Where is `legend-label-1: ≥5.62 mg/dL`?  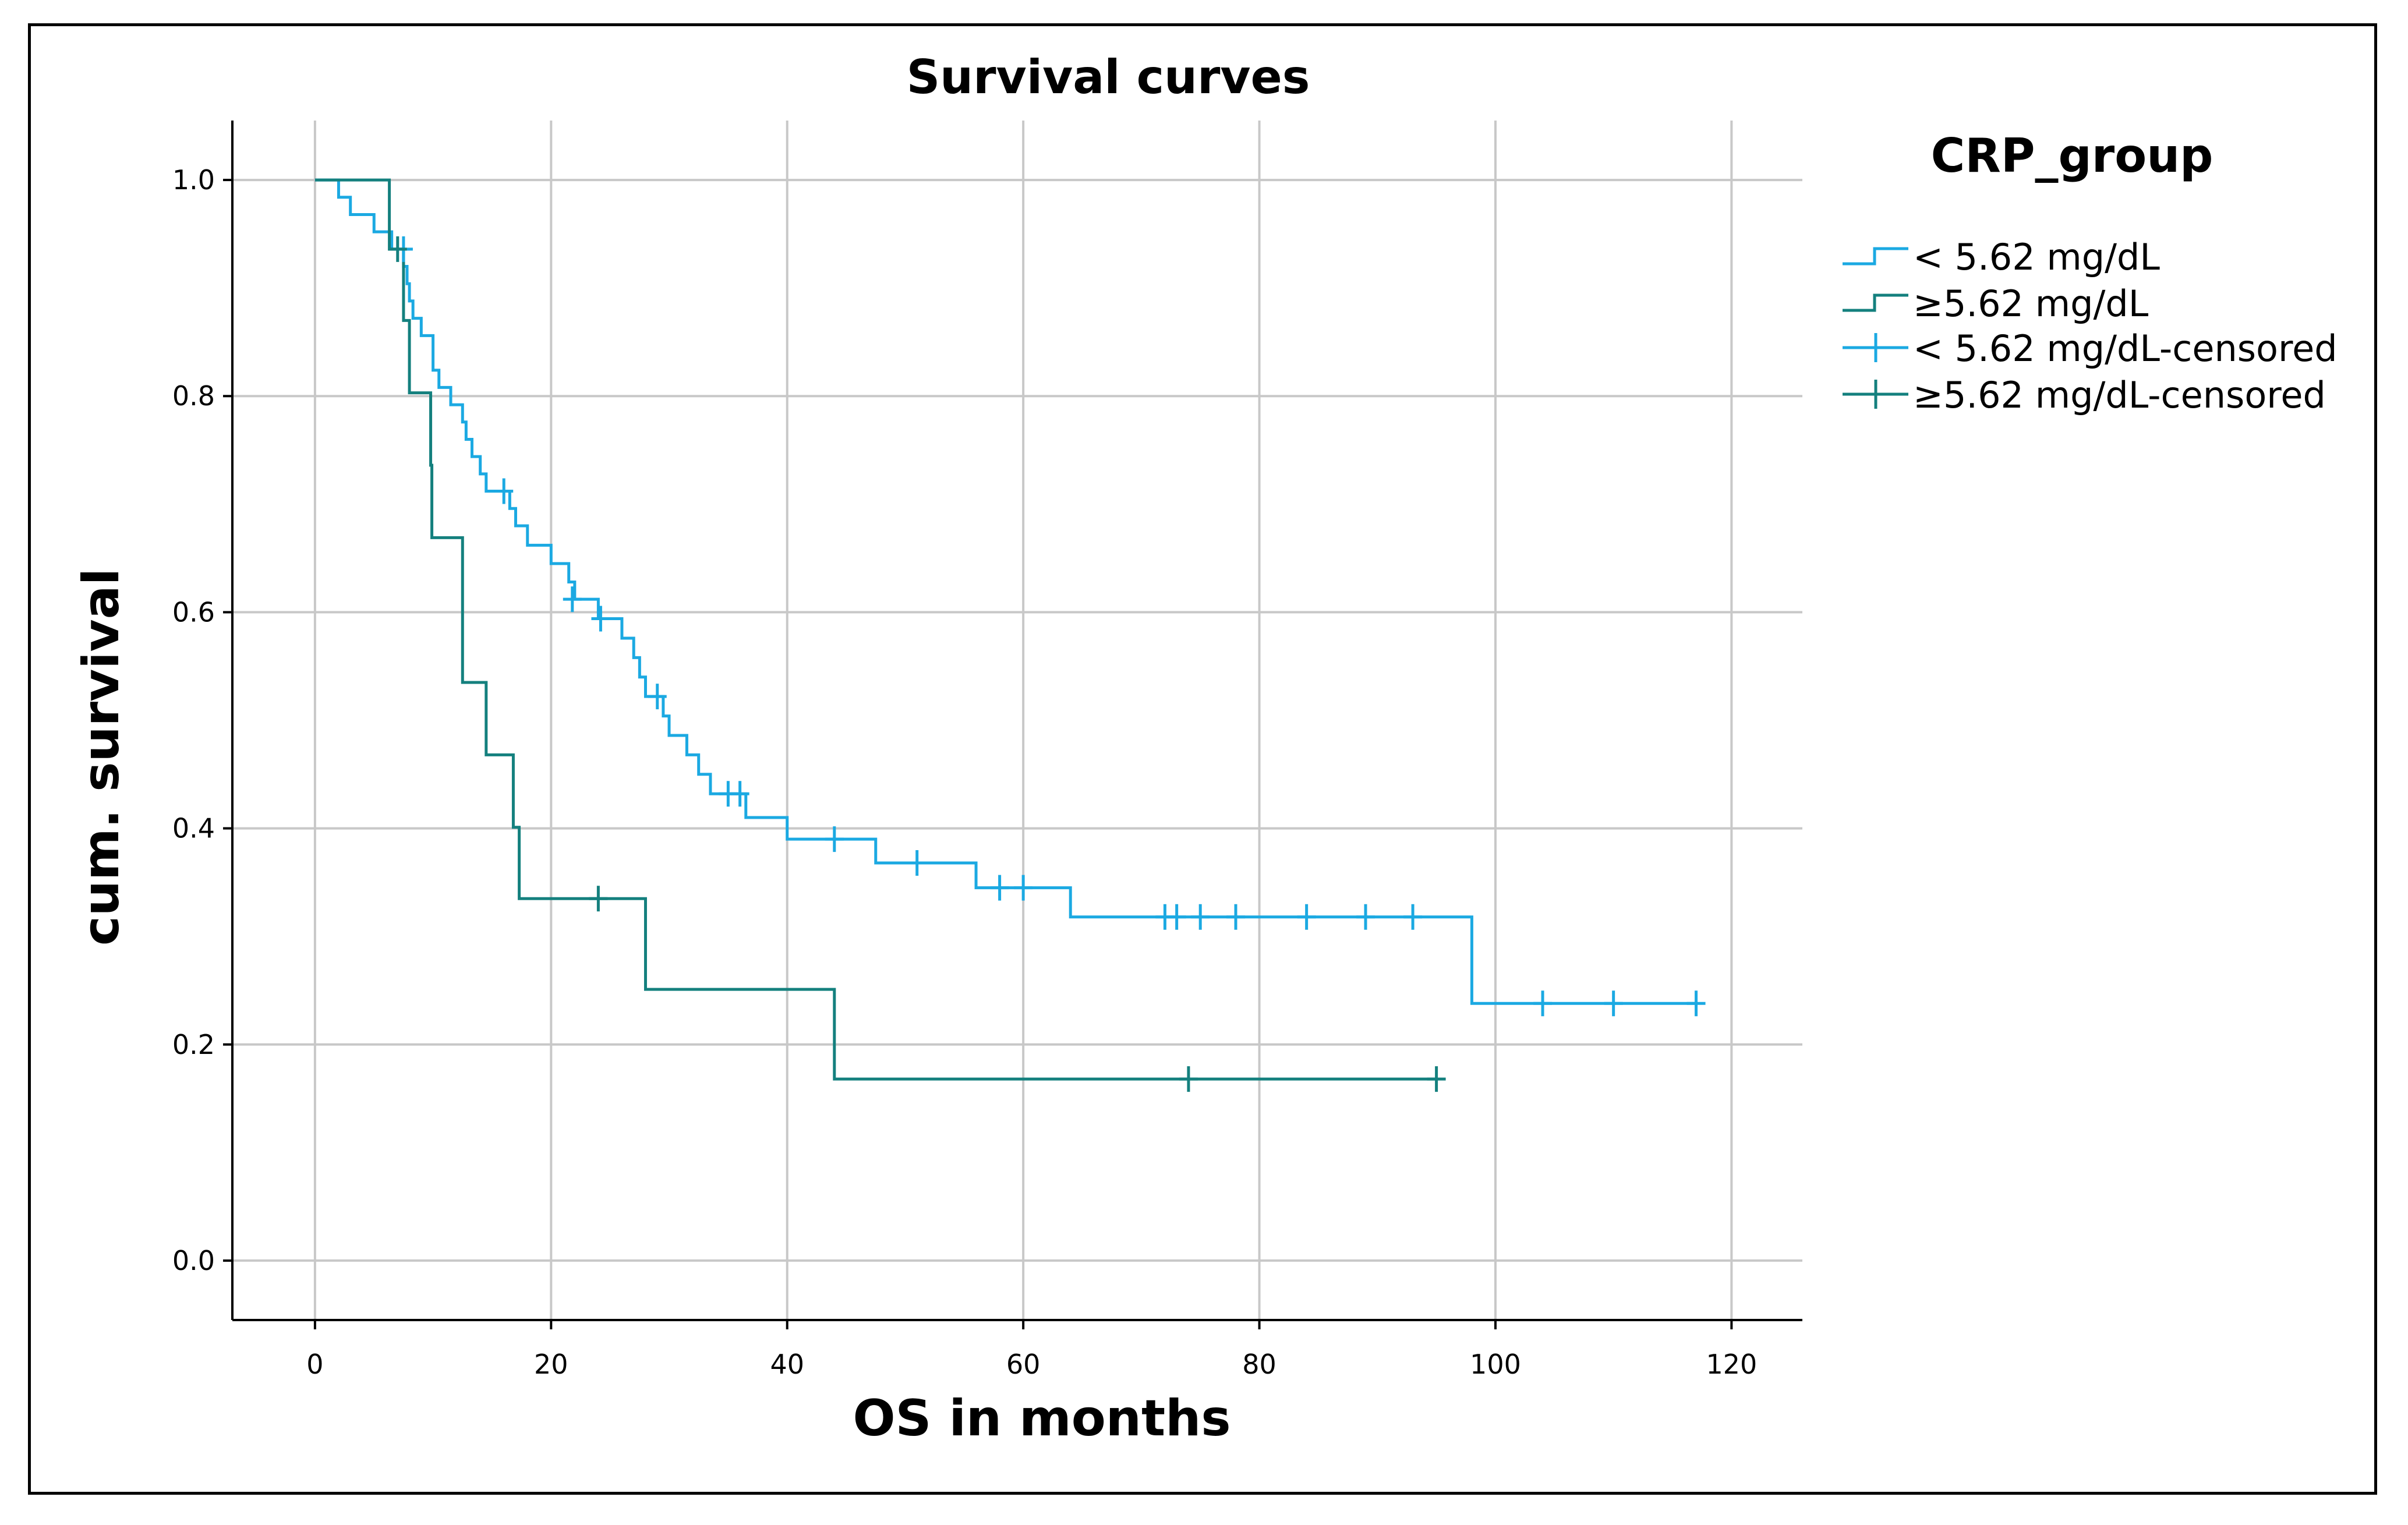
legend-label-1: ≥5.62 mg/dL is located at coordinates (2031, 304).